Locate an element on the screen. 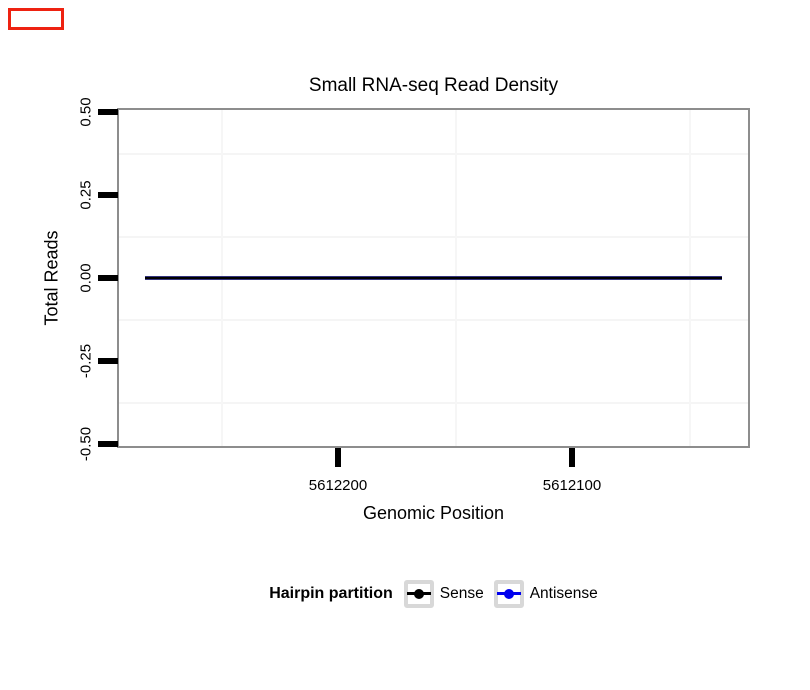 The height and width of the screenshot is (690, 810). legend-key-antisense is located at coordinates (508, 594).